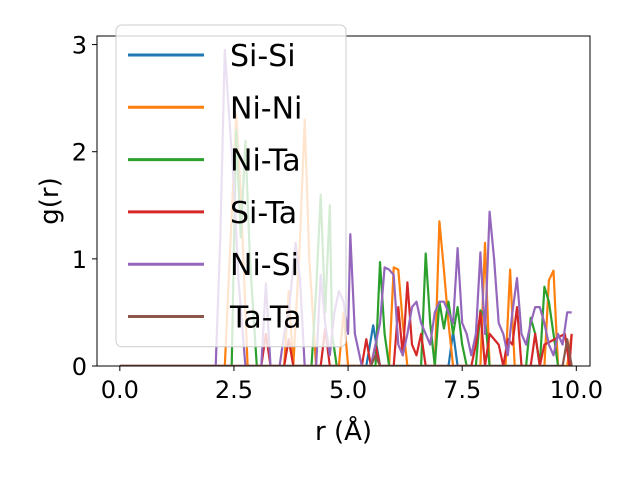 The image size is (640, 480). Describe the element at coordinates (84, 206) in the screenshot. I see `y-axis-ticks: 0 1 2 3` at that location.